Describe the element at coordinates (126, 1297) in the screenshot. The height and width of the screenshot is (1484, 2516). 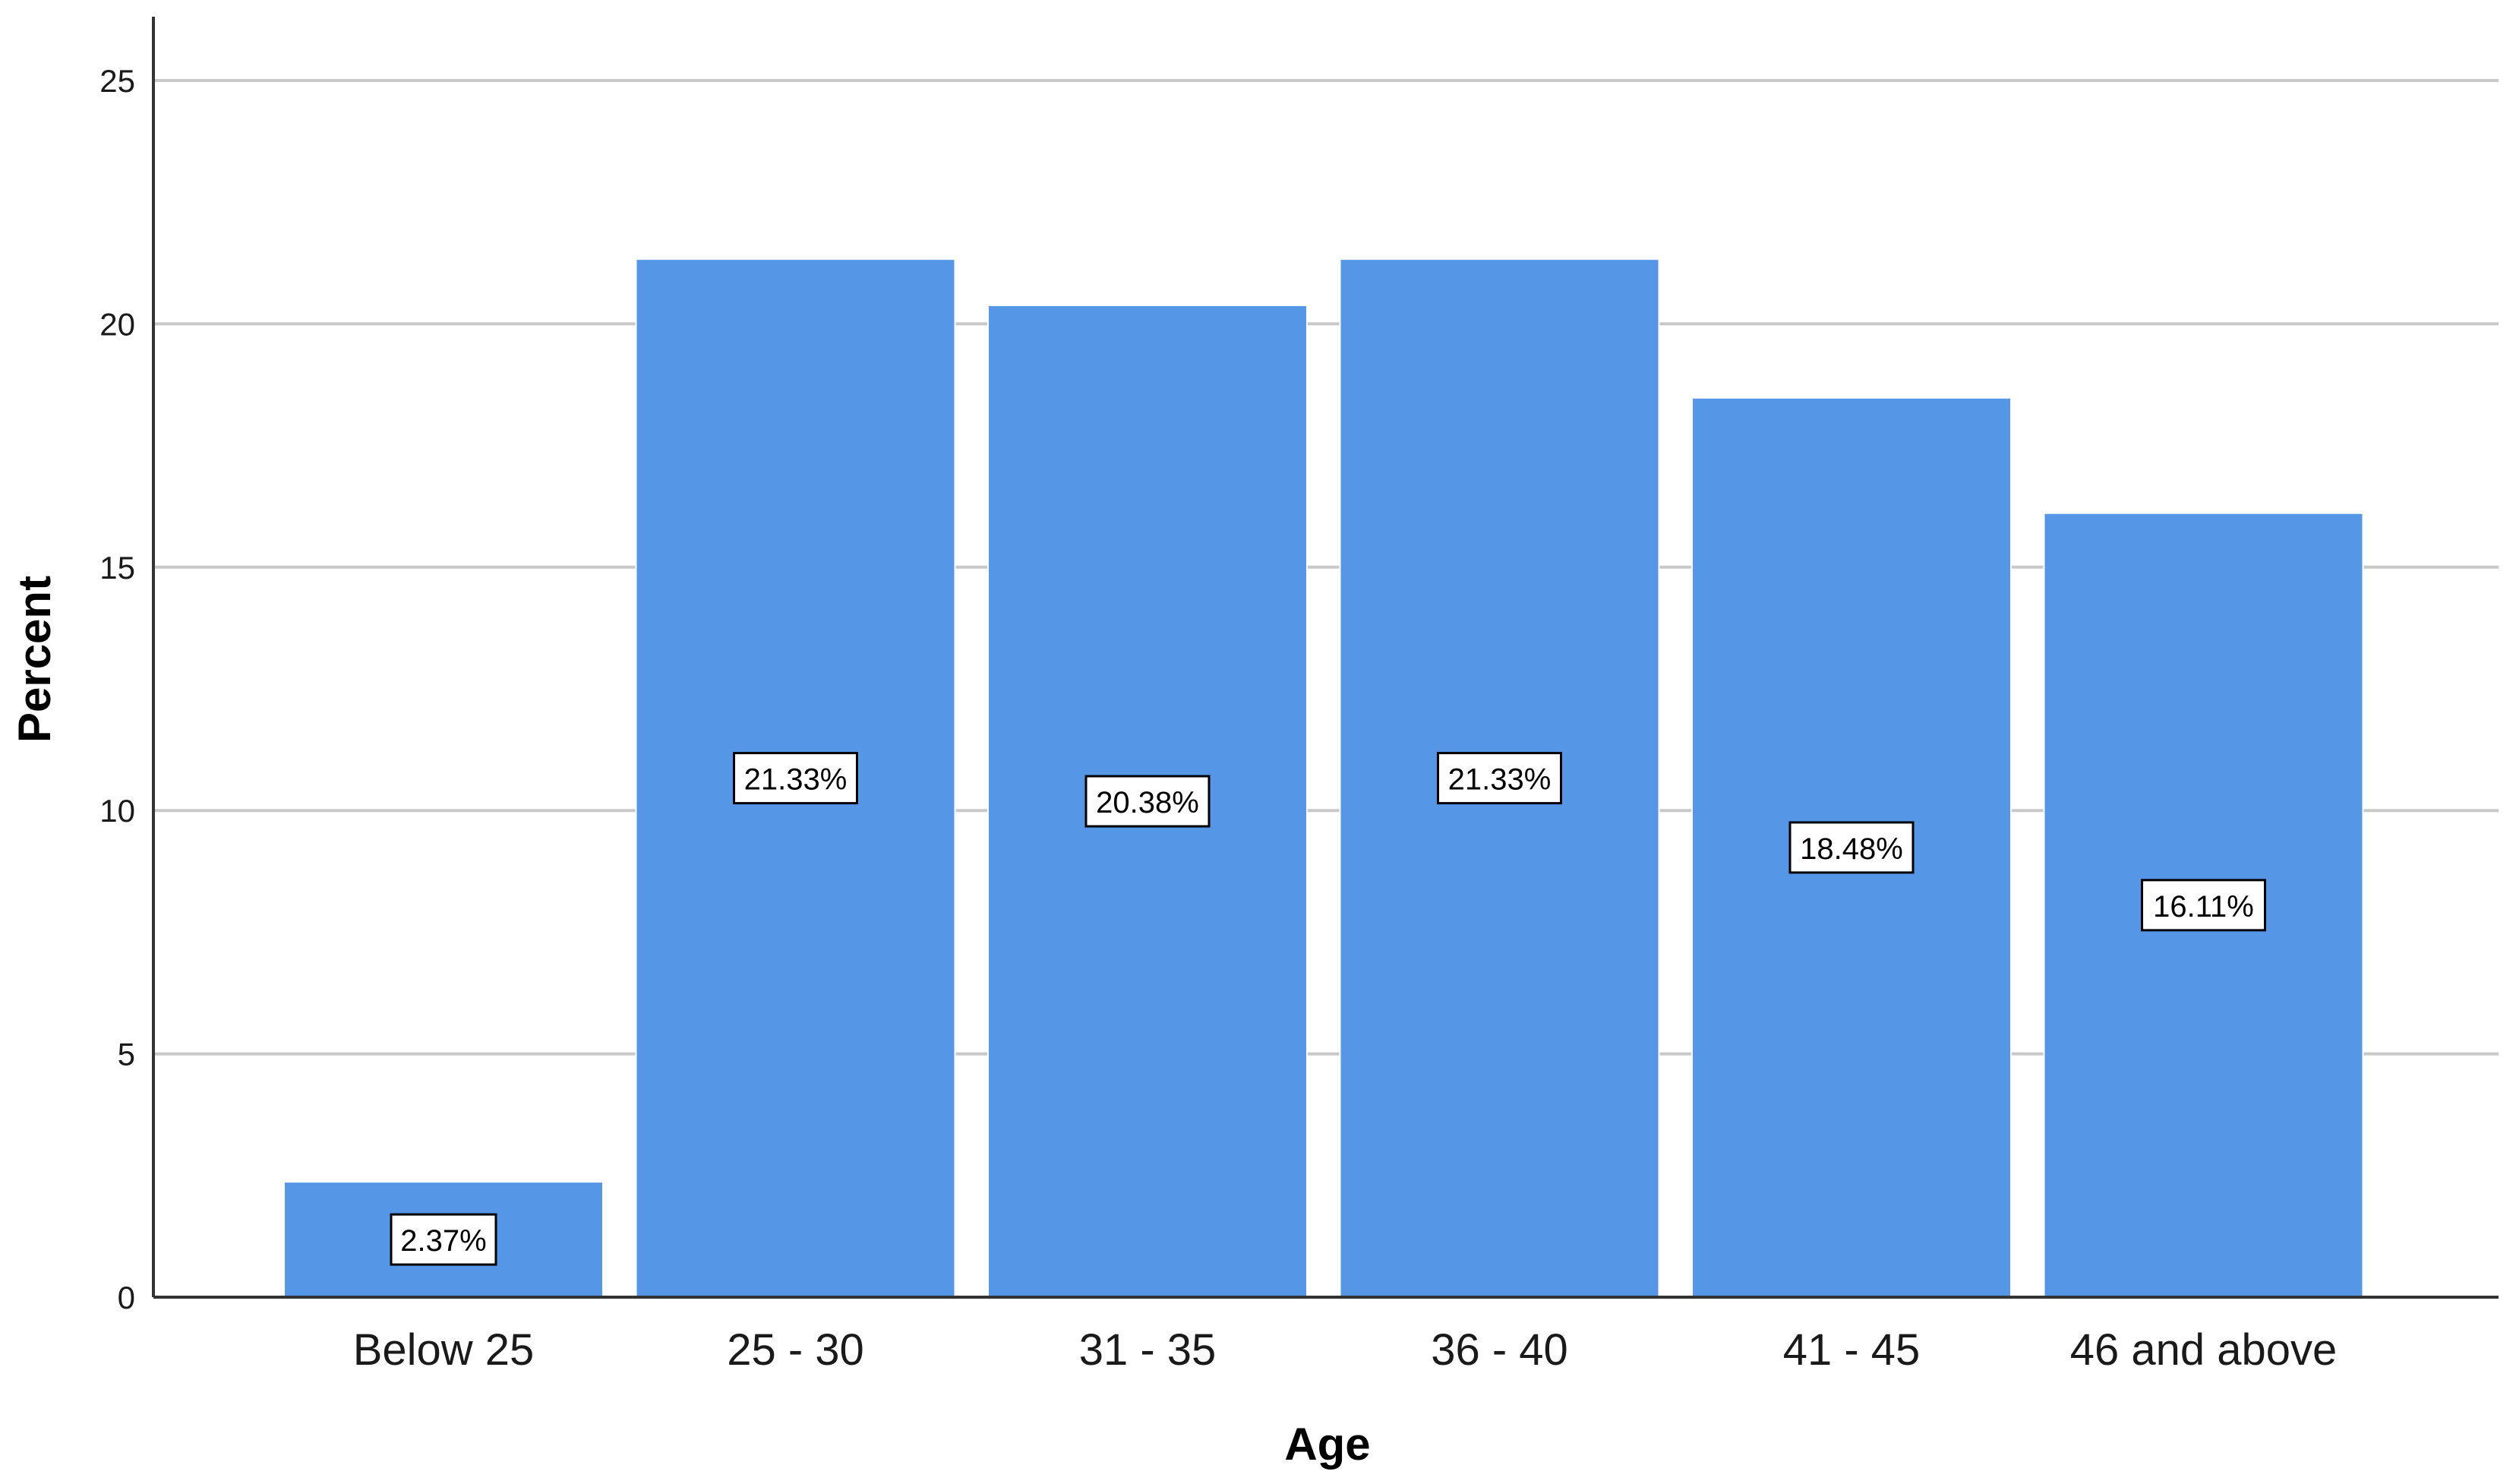
I see `y-tick-label: 0` at that location.